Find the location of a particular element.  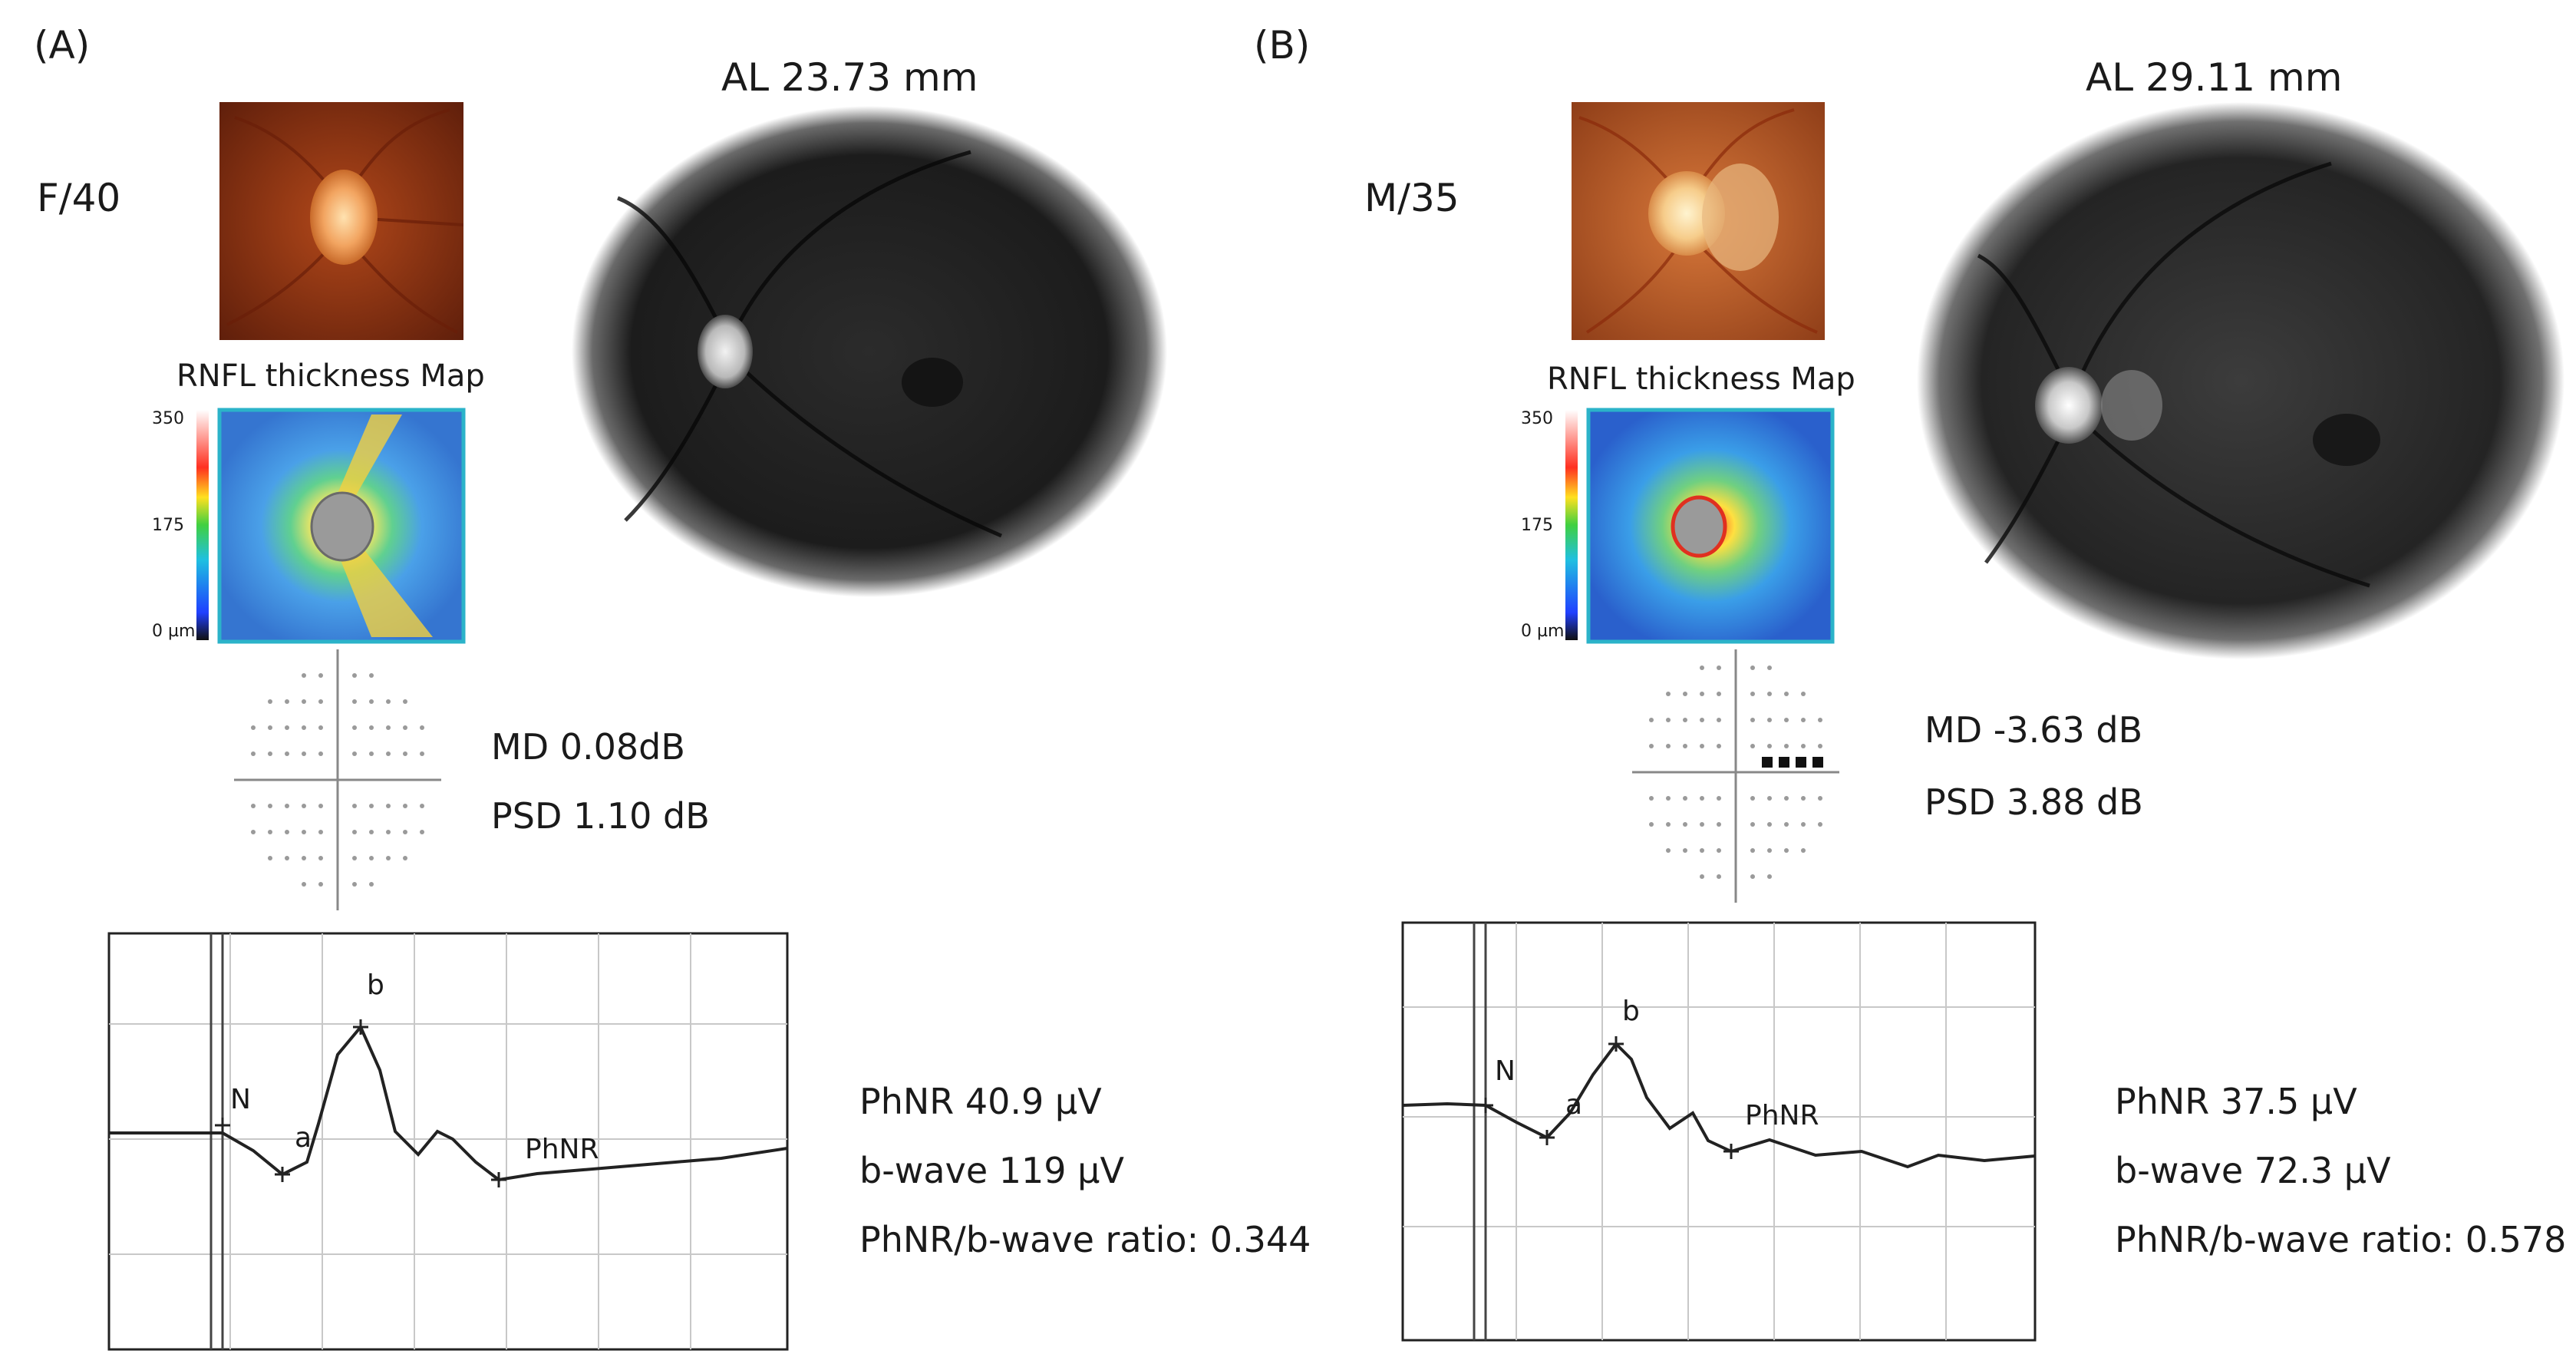

color-fundus-photo is located at coordinates (1699, 221).